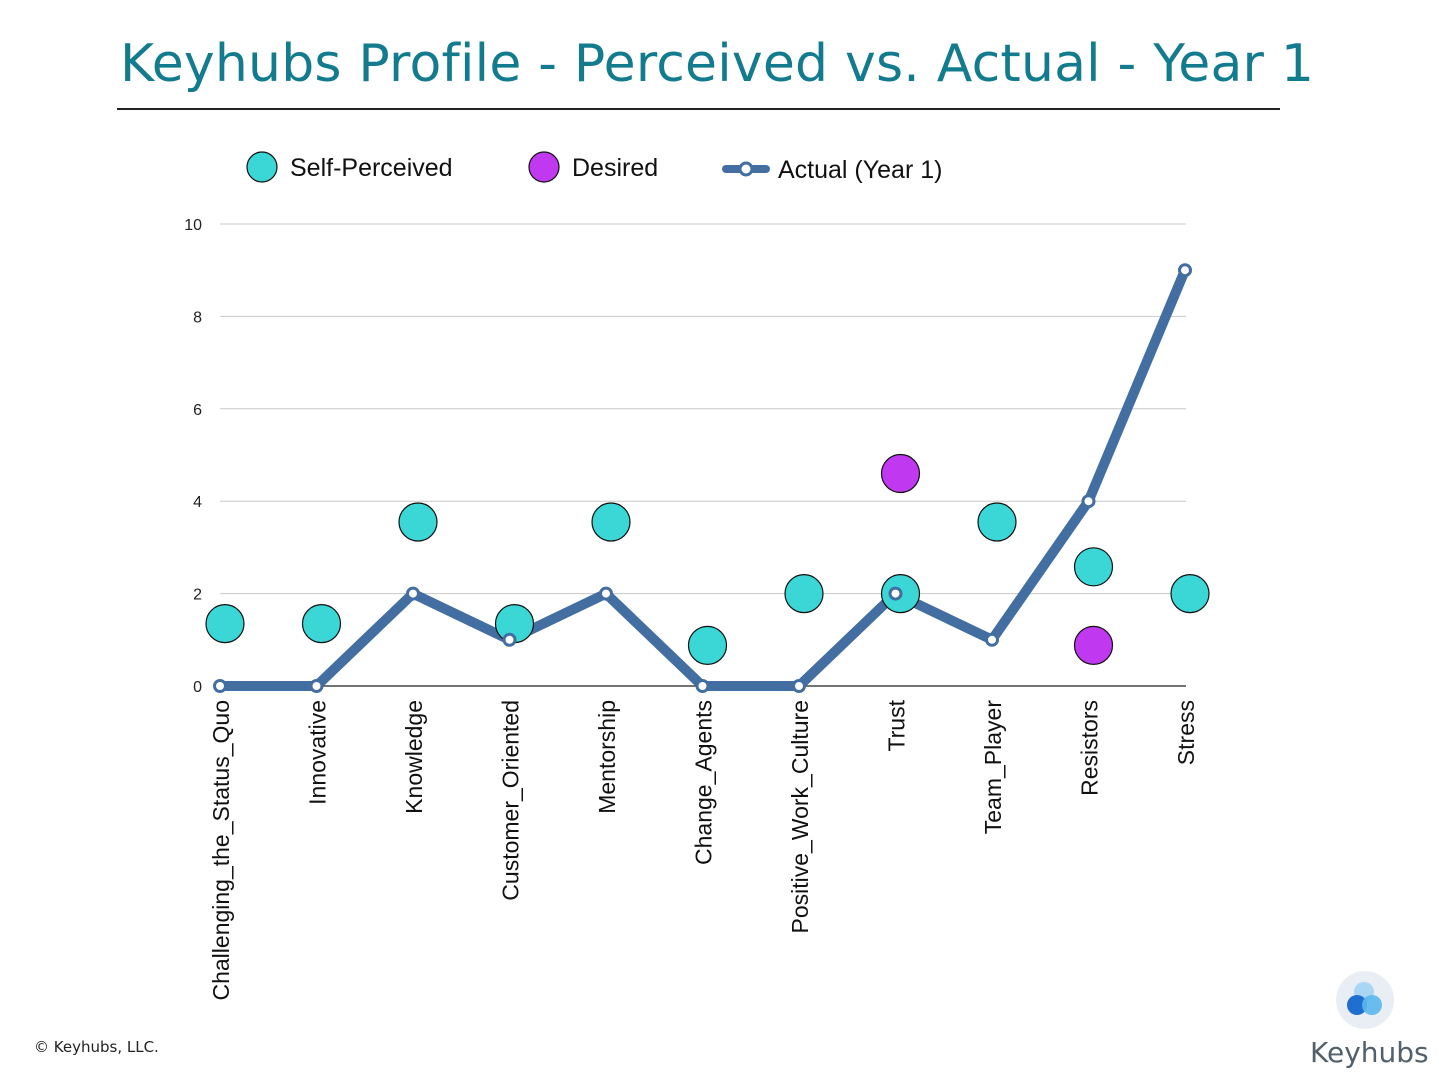 This screenshot has width=1450, height=1086. I want to click on y-tick-label: 8, so click(197, 317).